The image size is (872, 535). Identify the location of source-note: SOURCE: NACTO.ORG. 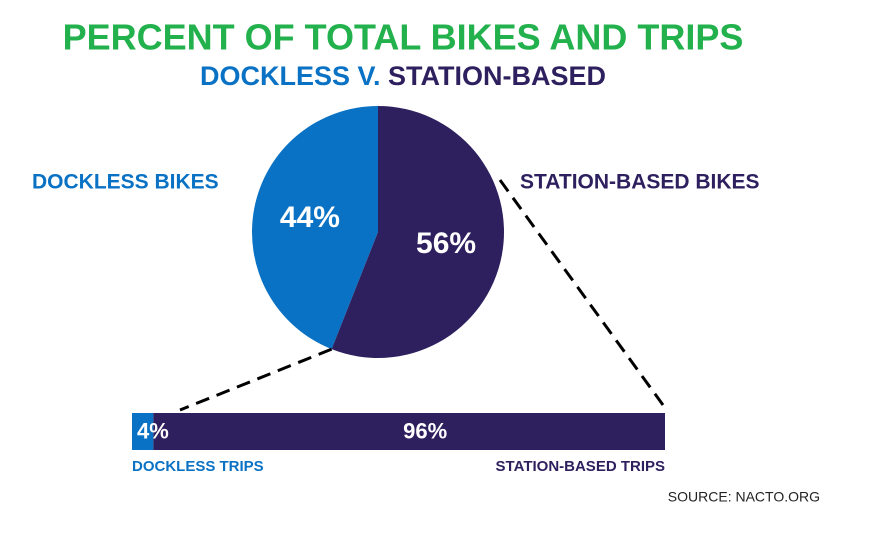
(744, 497).